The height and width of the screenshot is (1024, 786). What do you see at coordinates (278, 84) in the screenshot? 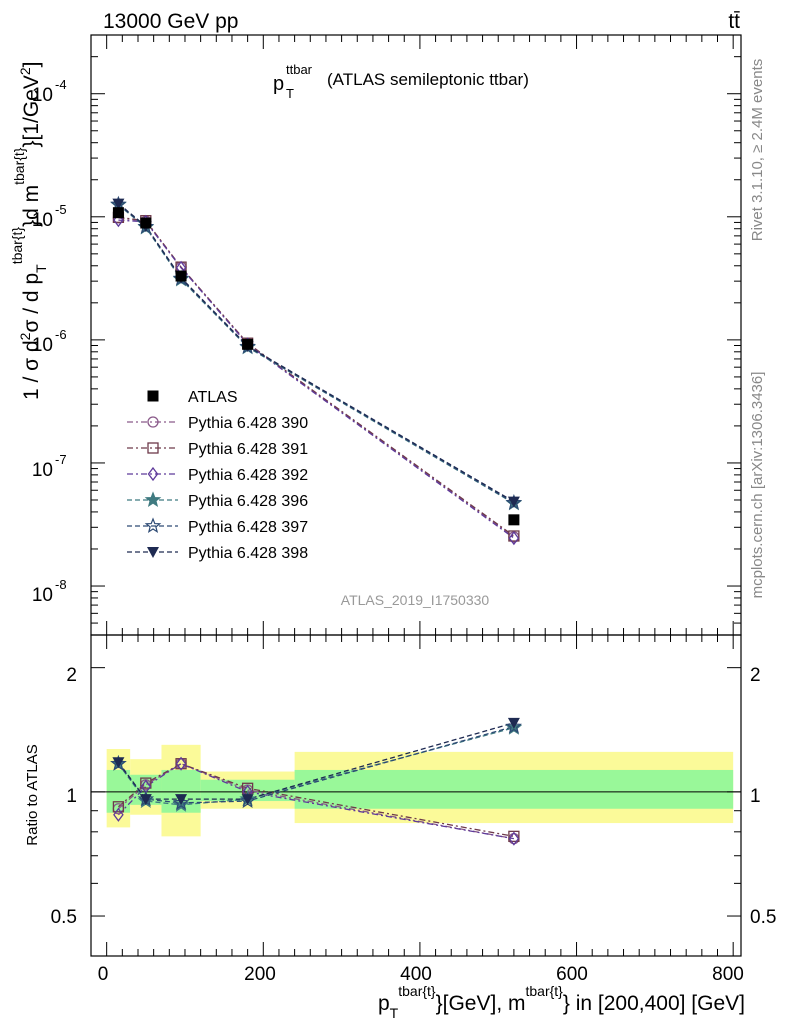
I see `plot-title-p: p` at bounding box center [278, 84].